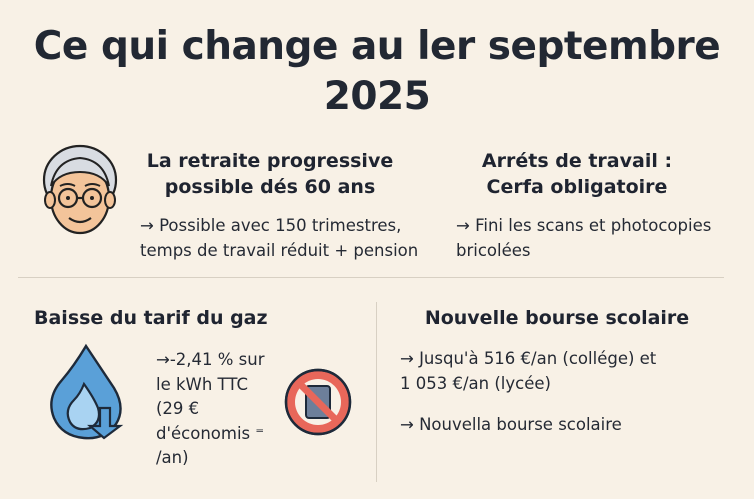 The height and width of the screenshot is (499, 754). I want to click on arrets-title: Arréts de travail : Cerfa obligatoire, so click(577, 174).